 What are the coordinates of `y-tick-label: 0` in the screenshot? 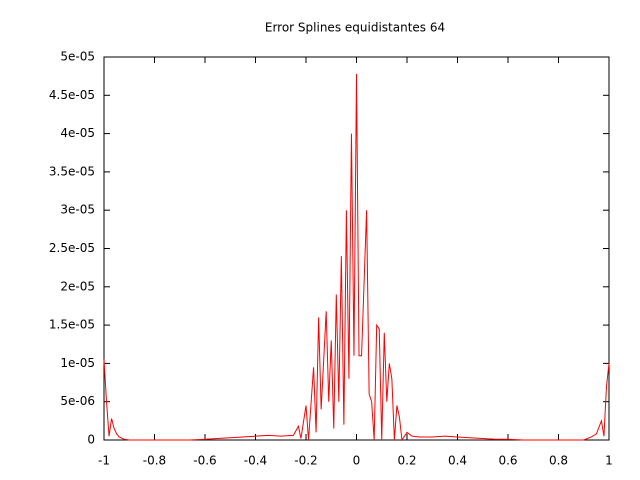 It's located at (91, 440).